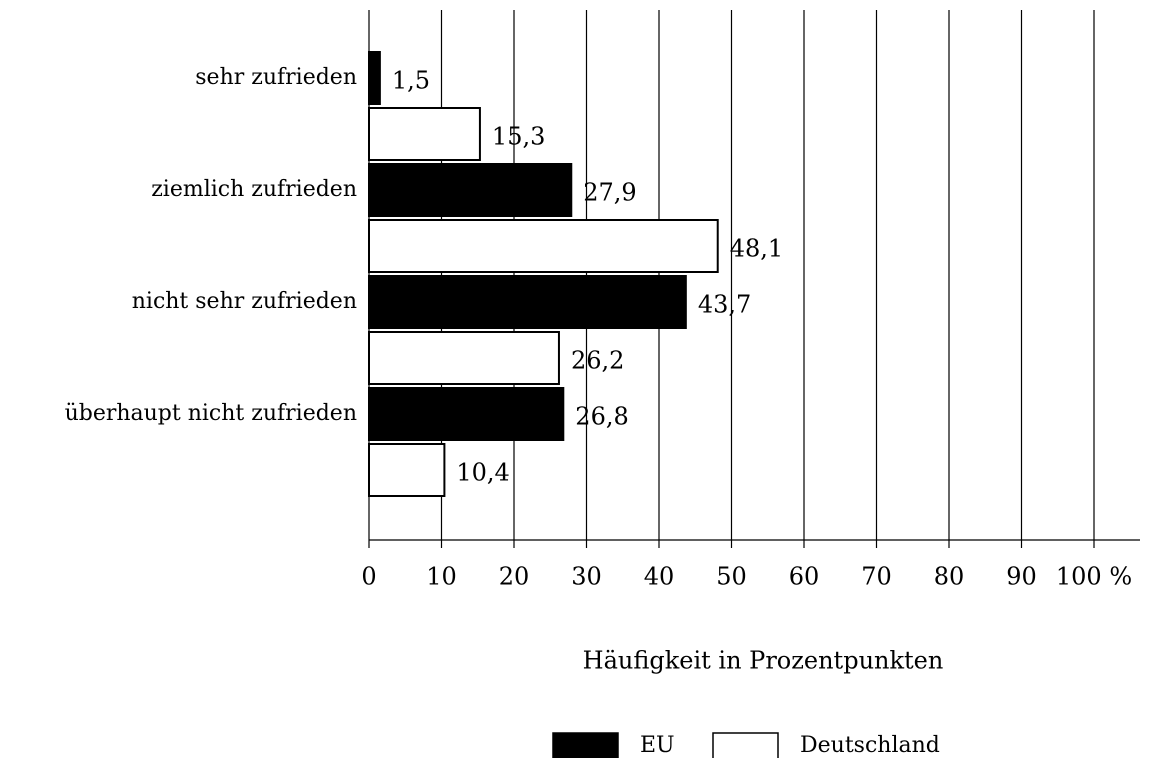  I want to click on value-label: 15,3, so click(518, 137).